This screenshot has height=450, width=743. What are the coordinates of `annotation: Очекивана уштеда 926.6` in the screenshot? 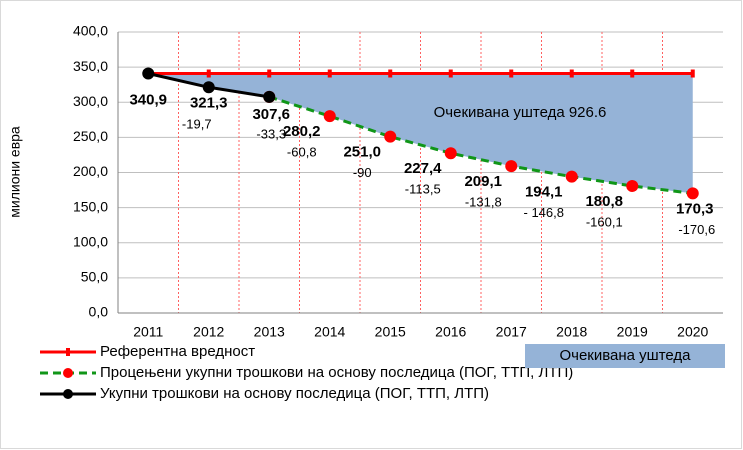 It's located at (520, 112).